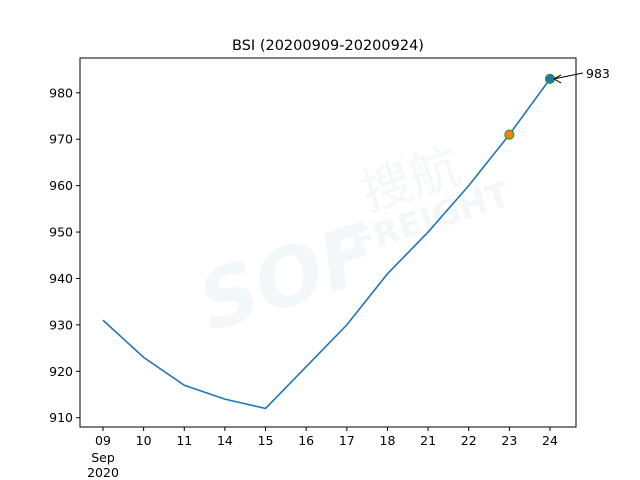 The image size is (640, 480). I want to click on x-tick-label: 24, so click(550, 440).